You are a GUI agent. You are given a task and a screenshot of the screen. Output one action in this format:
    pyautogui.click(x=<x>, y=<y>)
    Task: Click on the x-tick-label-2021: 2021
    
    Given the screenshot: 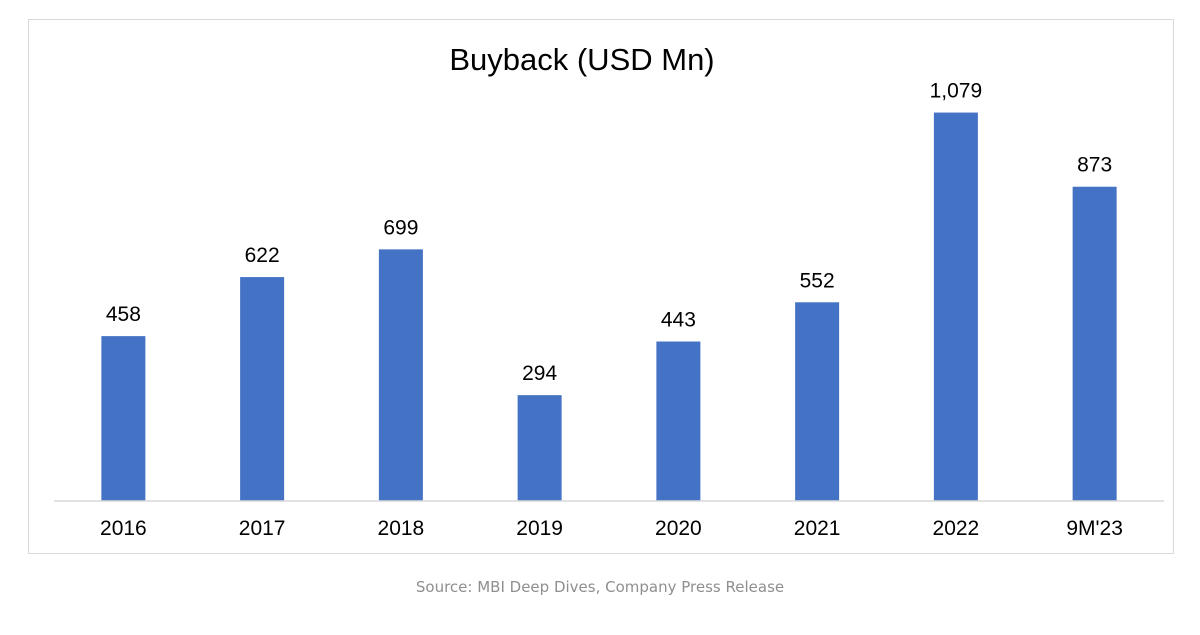 What is the action you would take?
    pyautogui.click(x=817, y=528)
    